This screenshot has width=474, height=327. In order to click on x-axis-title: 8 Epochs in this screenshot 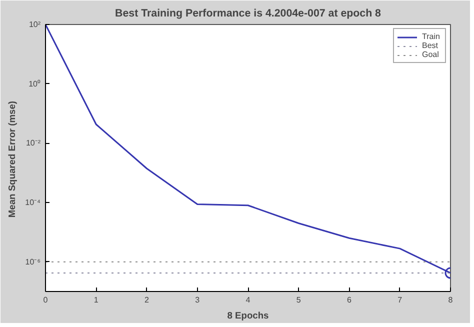, I will do `click(248, 315)`.